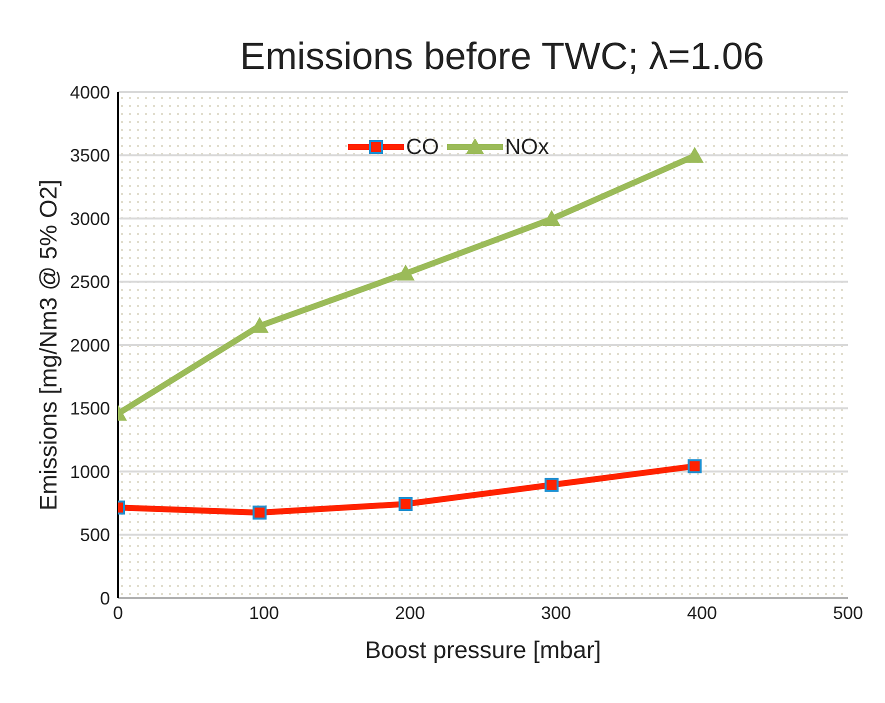 The width and height of the screenshot is (885, 703). I want to click on x-axis-title: Boost pressure [mbar], so click(483, 650).